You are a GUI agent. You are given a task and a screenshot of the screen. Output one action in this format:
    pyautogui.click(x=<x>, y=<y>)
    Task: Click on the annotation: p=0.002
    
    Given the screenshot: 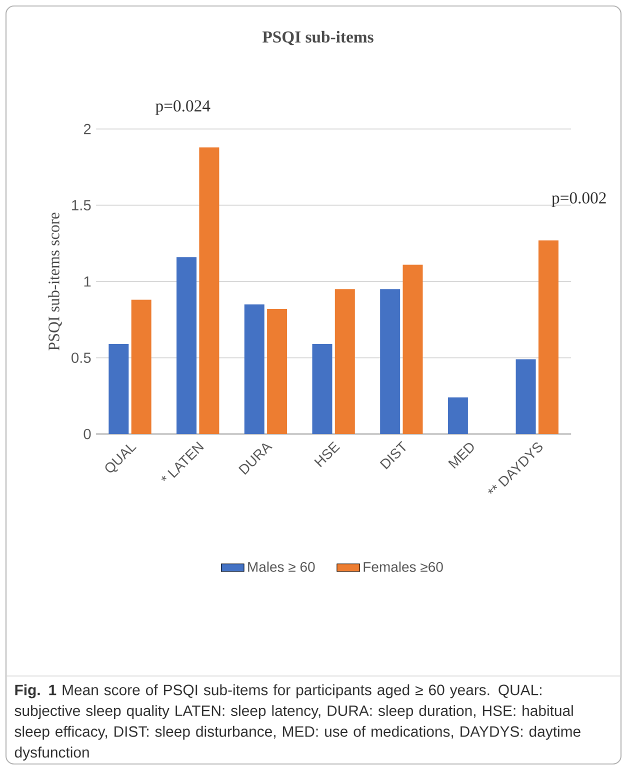 What is the action you would take?
    pyautogui.click(x=579, y=199)
    